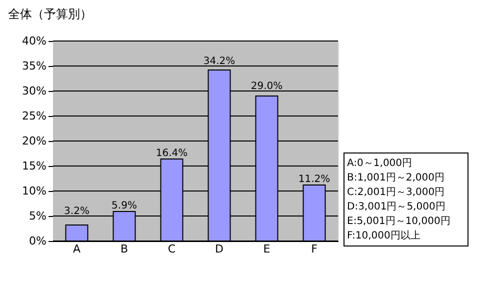  What do you see at coordinates (34, 91) in the screenshot?
I see `y-tick-label: 30%` at bounding box center [34, 91].